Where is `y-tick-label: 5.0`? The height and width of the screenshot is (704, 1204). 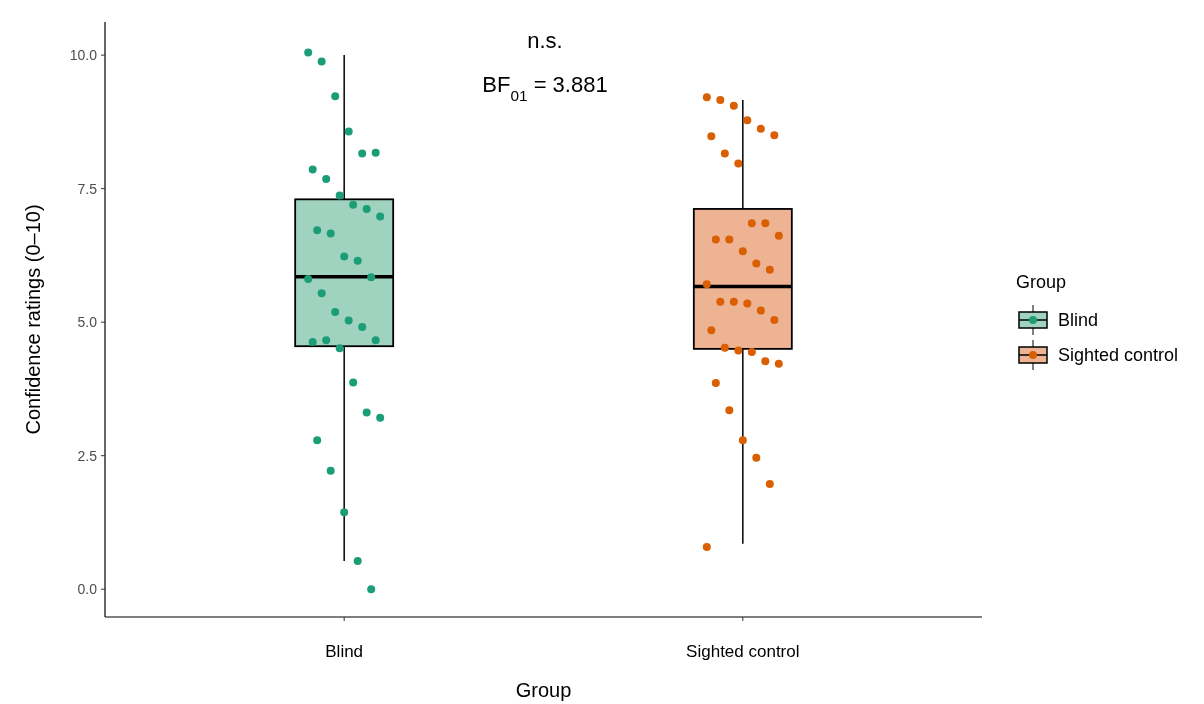
y-tick-label: 5.0 is located at coordinates (87, 322).